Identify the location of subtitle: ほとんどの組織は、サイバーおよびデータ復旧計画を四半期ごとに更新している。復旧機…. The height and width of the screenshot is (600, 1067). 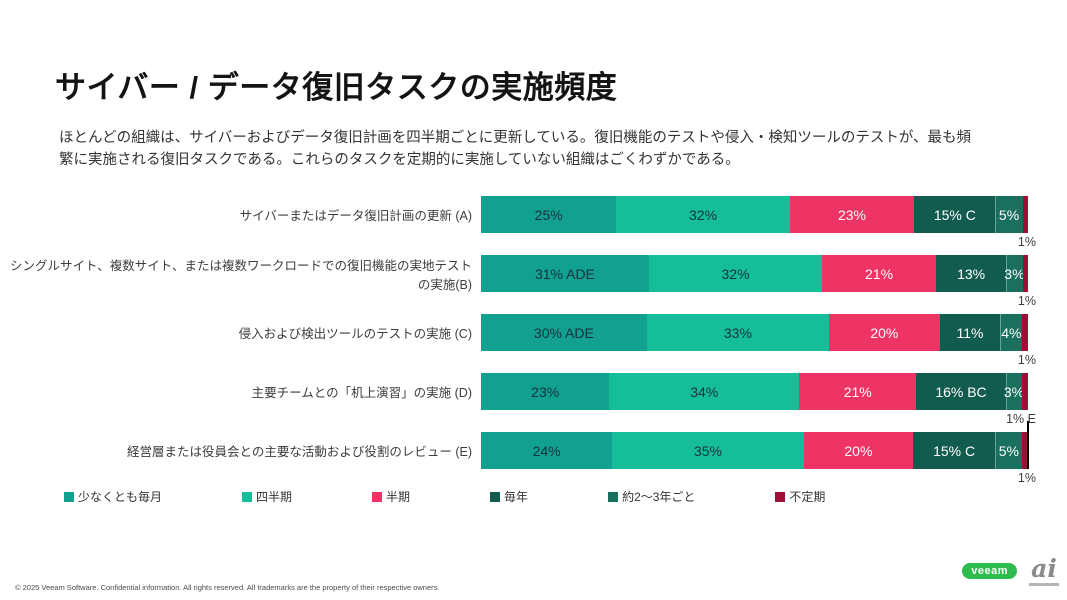
(515, 149).